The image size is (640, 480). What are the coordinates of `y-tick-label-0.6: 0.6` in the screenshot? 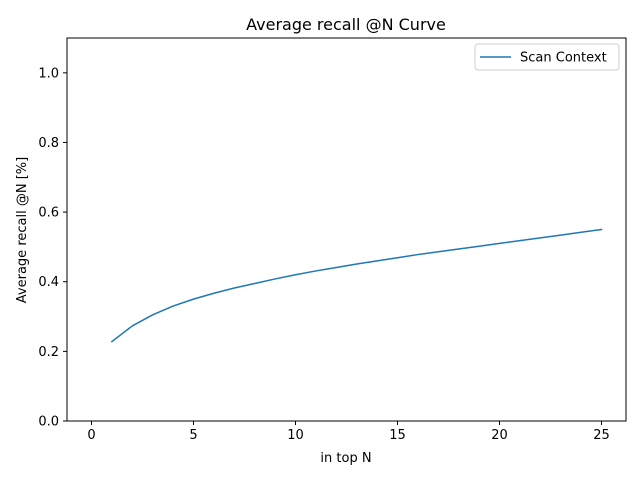 It's located at (48, 213).